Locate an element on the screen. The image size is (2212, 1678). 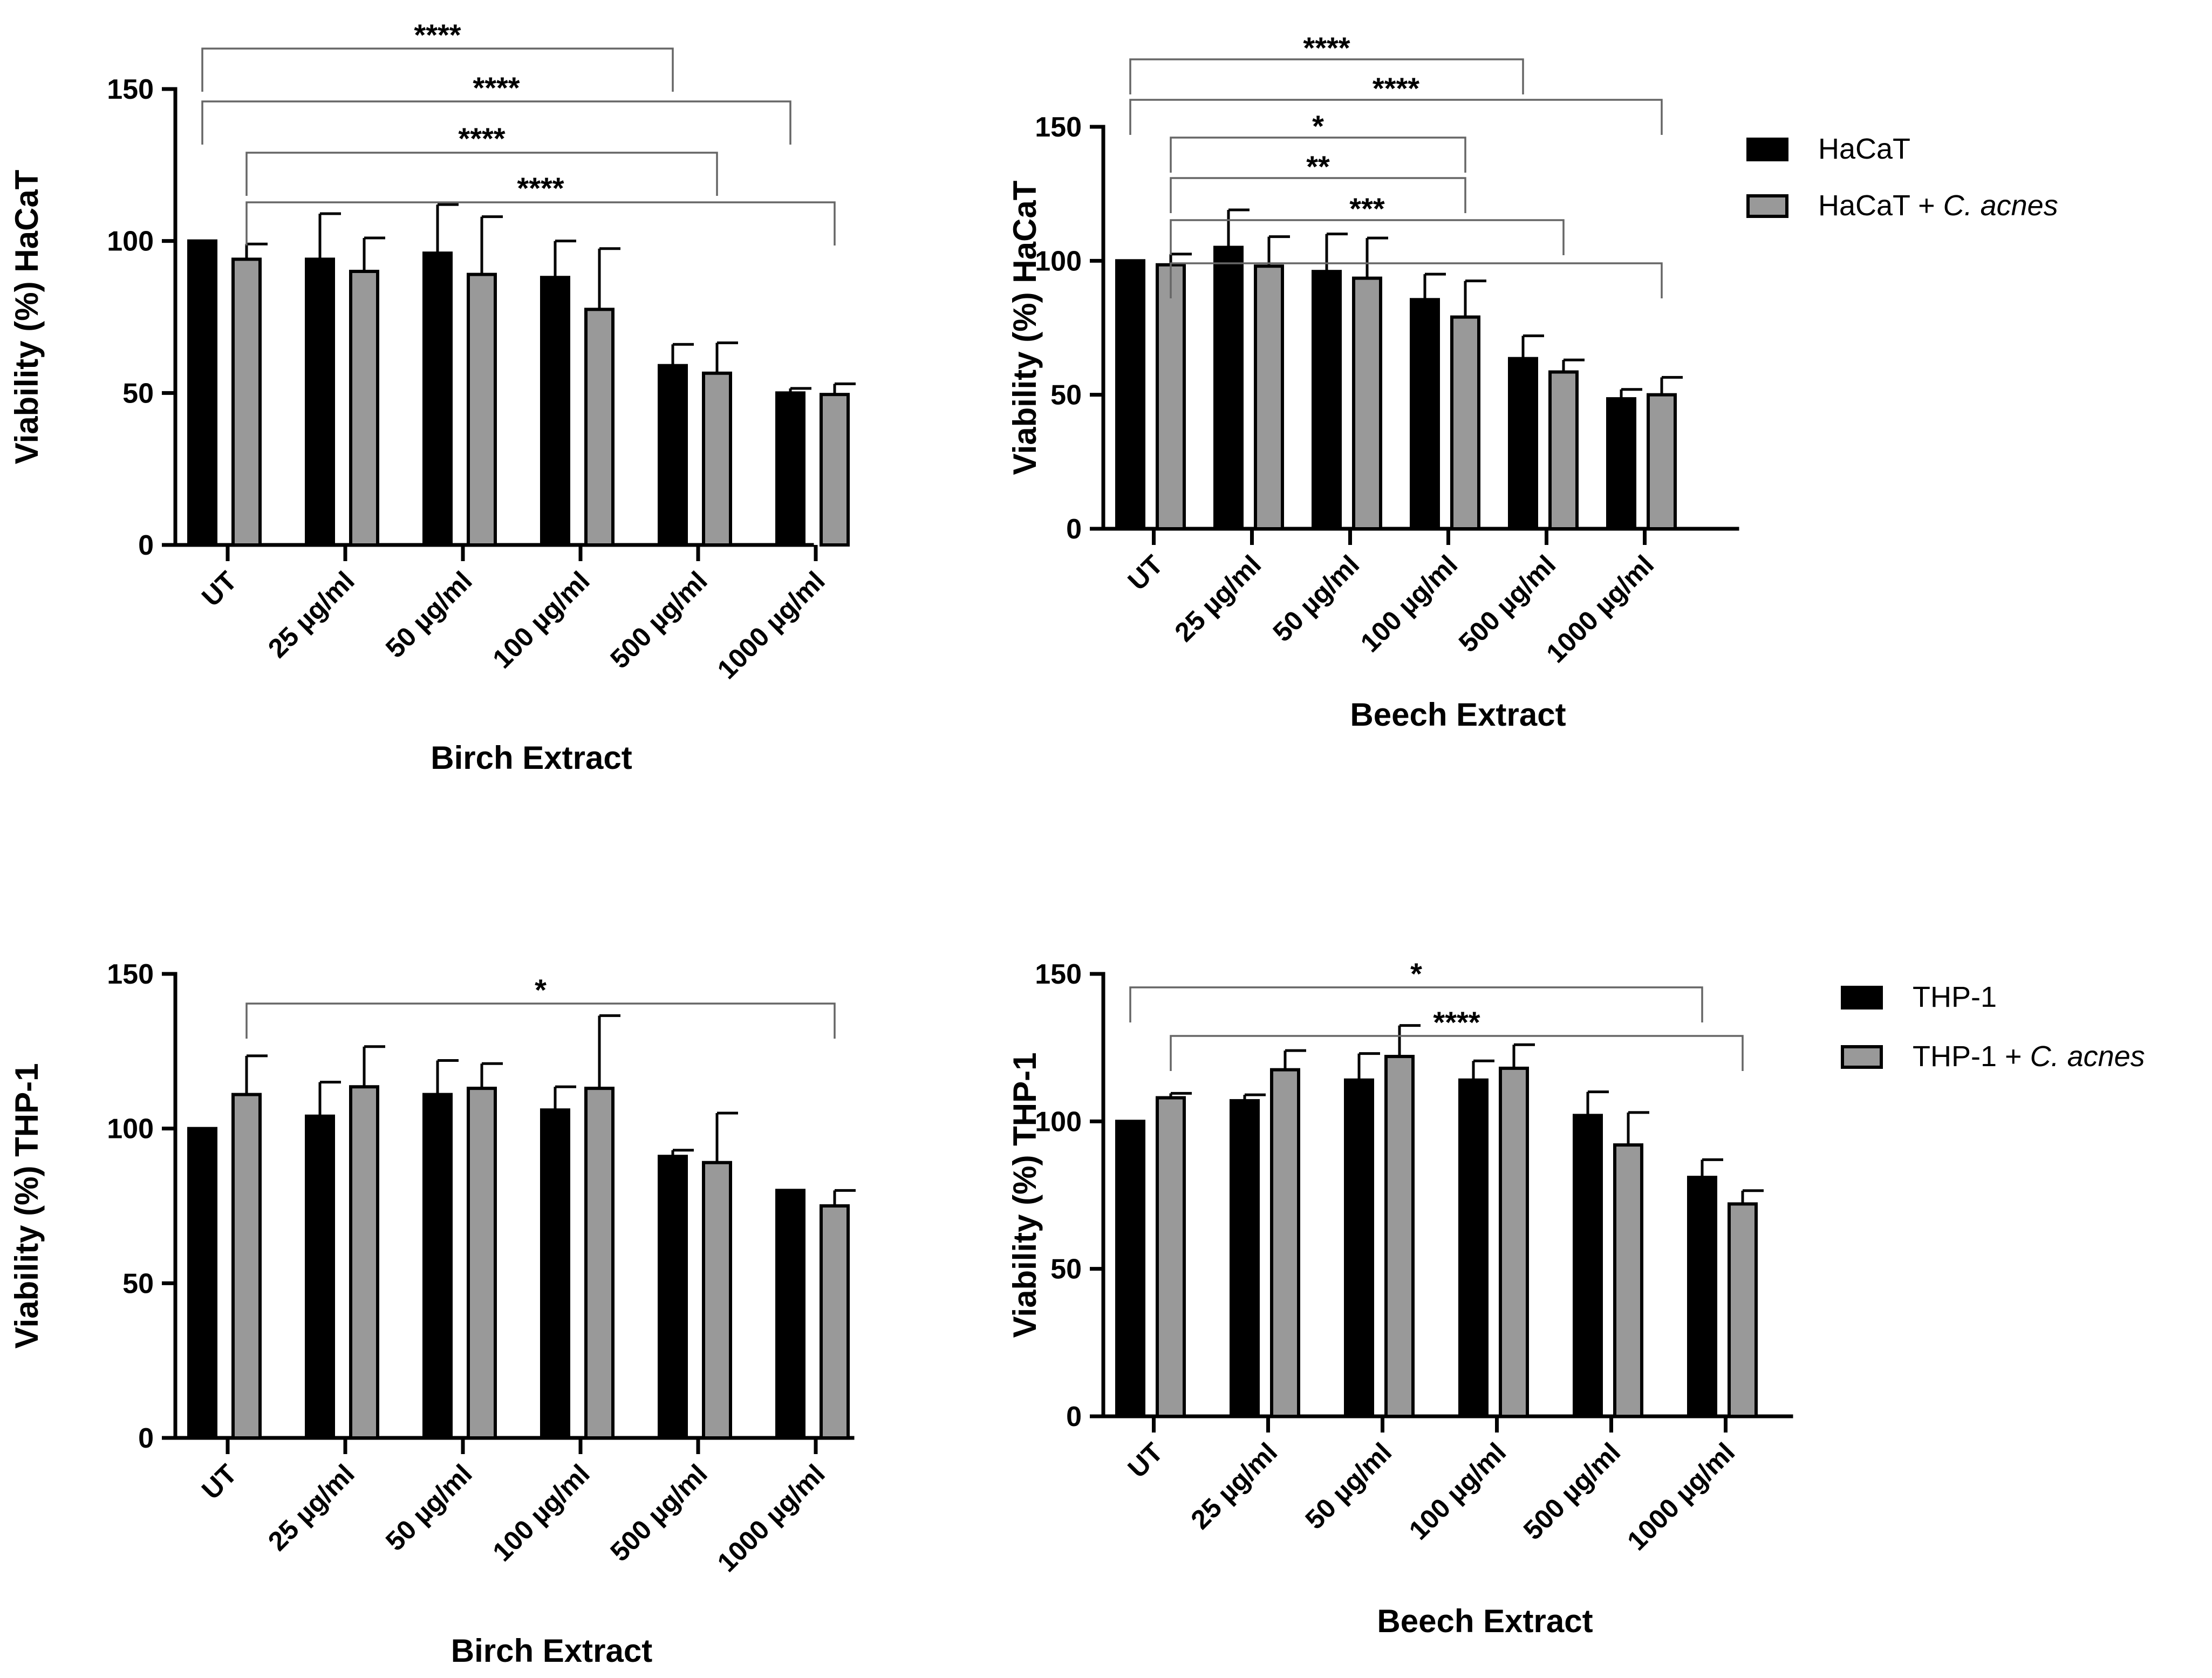
y-axis-title: Viability (%) HaCaT is located at coordinates (27, 317).